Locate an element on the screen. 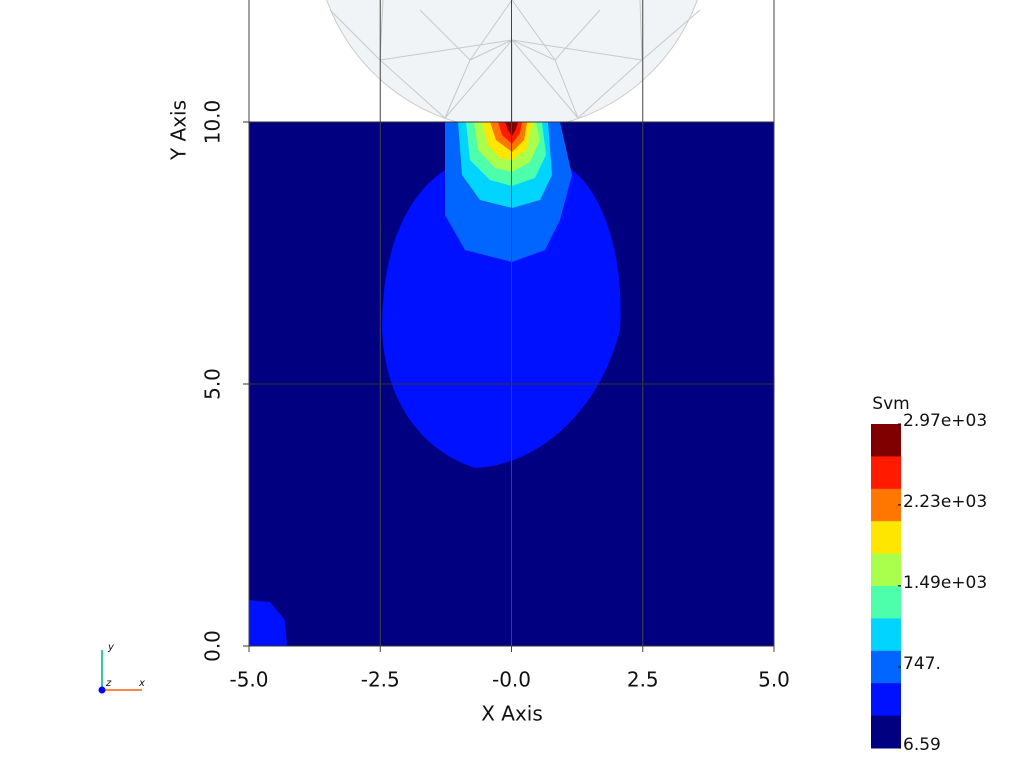 The height and width of the screenshot is (768, 1024). colorbar-tick-label: 747. is located at coordinates (922, 664).